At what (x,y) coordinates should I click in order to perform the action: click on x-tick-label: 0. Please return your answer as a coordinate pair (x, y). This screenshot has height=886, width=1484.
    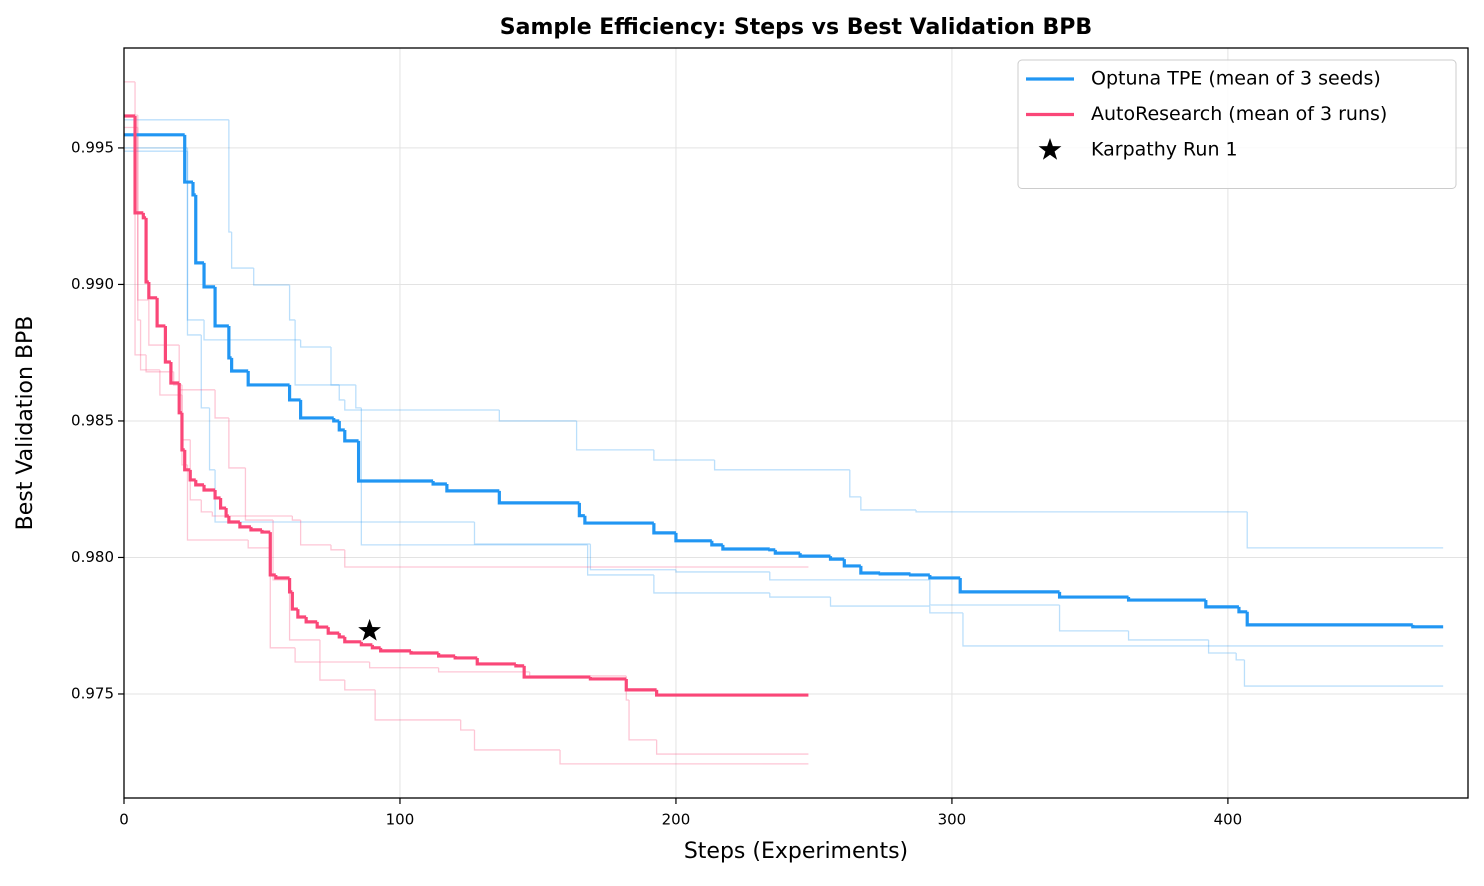
    Looking at the image, I should click on (124, 820).